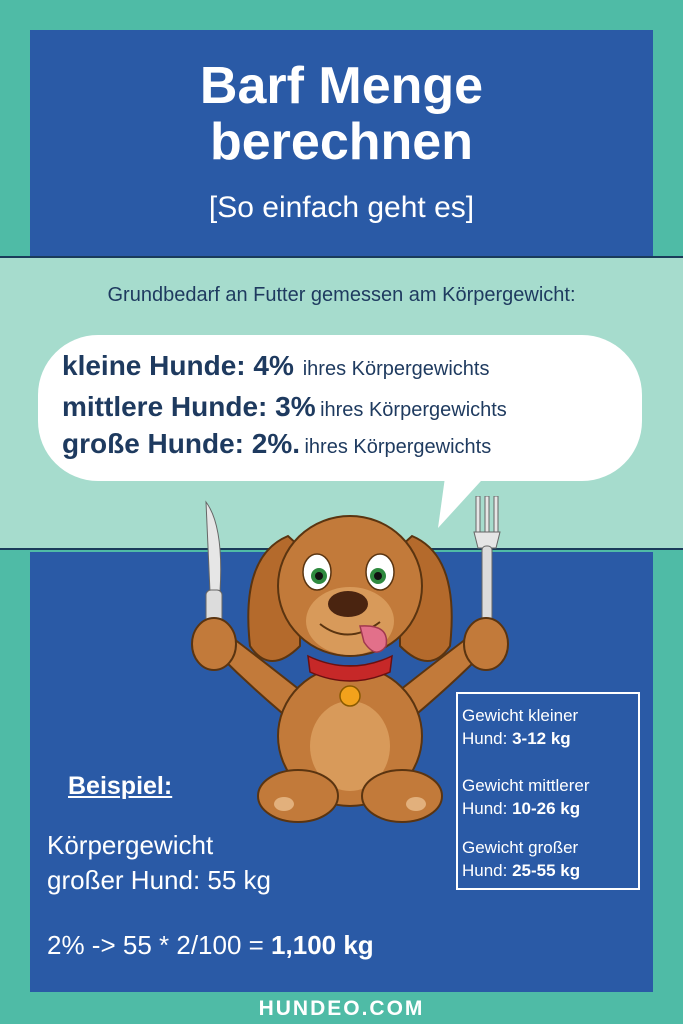  I want to click on title-line-1: Barf Menge, so click(341, 86).